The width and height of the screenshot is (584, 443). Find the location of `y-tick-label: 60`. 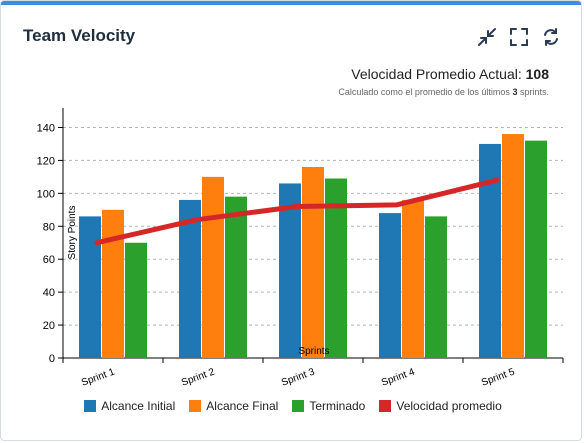

y-tick-label: 60 is located at coordinates (49, 260).